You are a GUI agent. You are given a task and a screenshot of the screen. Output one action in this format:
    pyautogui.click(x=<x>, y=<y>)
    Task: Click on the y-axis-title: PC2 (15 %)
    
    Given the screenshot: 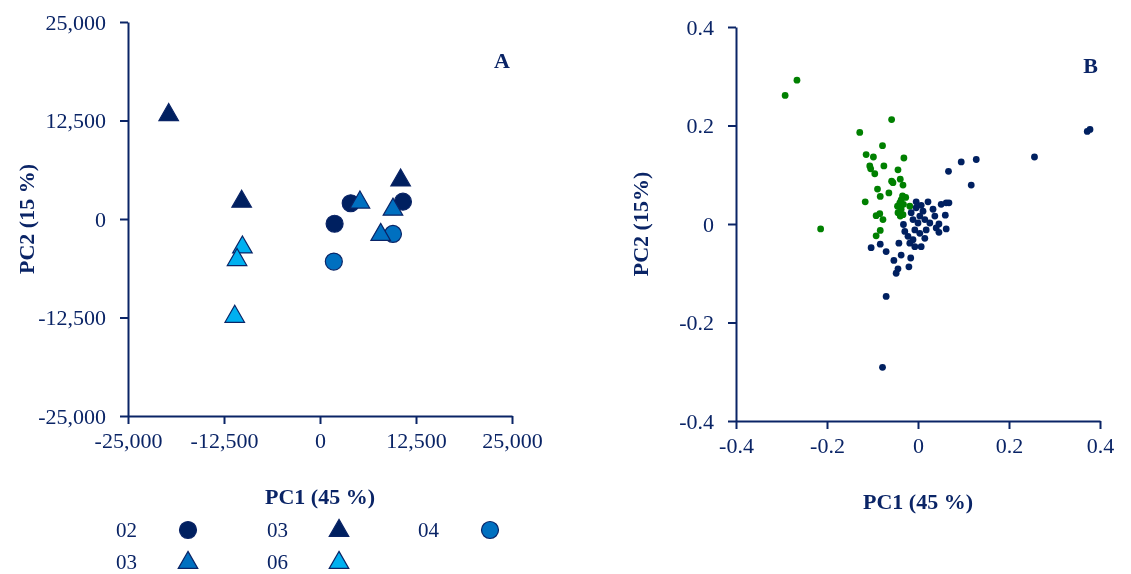 What is the action you would take?
    pyautogui.click(x=26, y=219)
    